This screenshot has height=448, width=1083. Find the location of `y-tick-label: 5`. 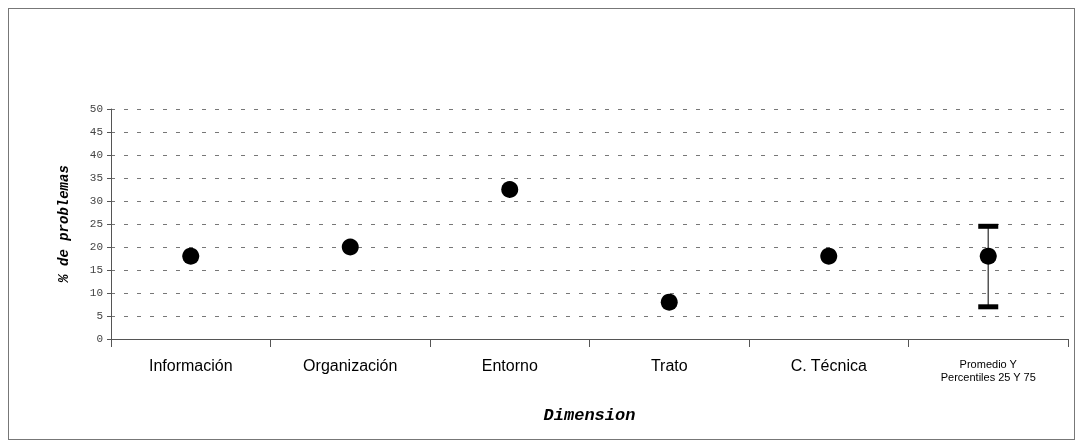

y-tick-label: 5 is located at coordinates (99, 316).